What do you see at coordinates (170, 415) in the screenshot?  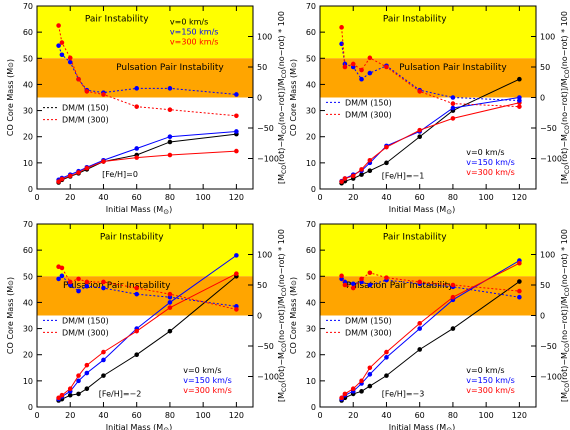 I see `x-tick-label: 80` at bounding box center [170, 415].